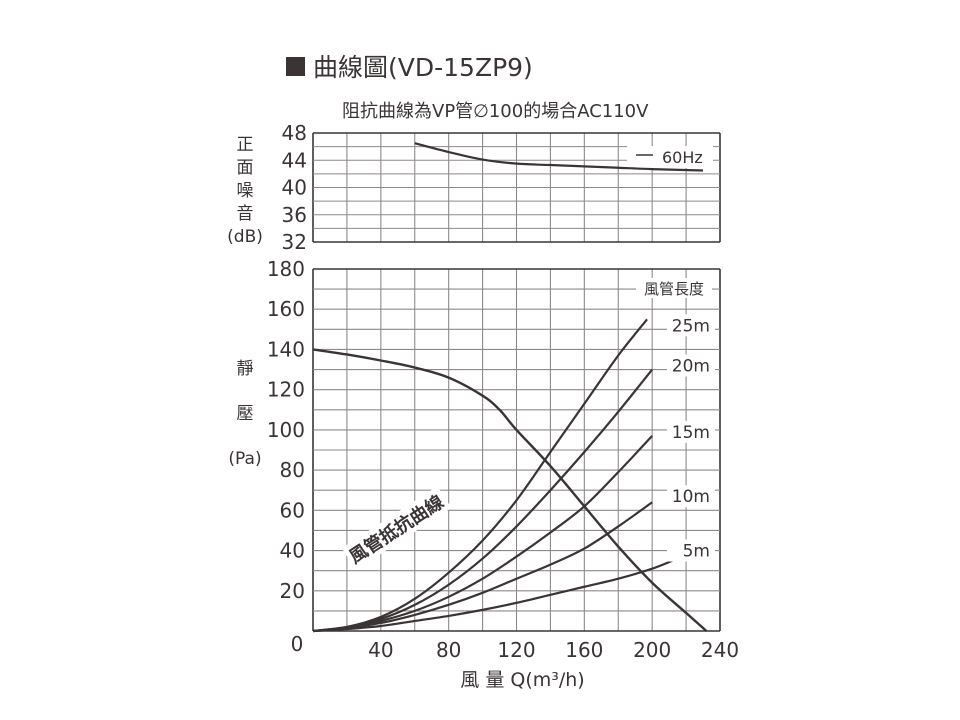  I want to click on duct-label-15m: 15m, so click(691, 433).